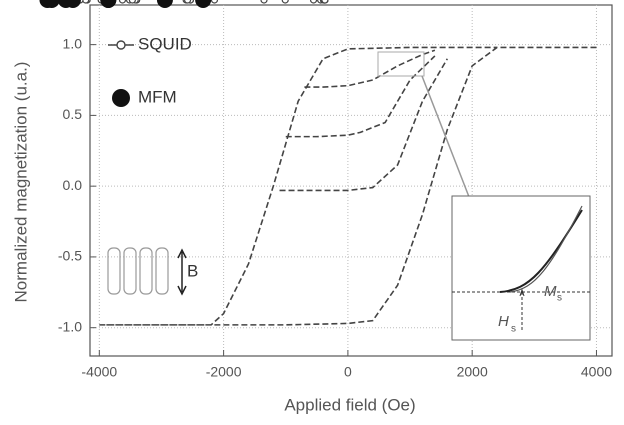 This screenshot has height=425, width=624. I want to click on x-axis-title: Applied field (Oe), so click(349, 404).